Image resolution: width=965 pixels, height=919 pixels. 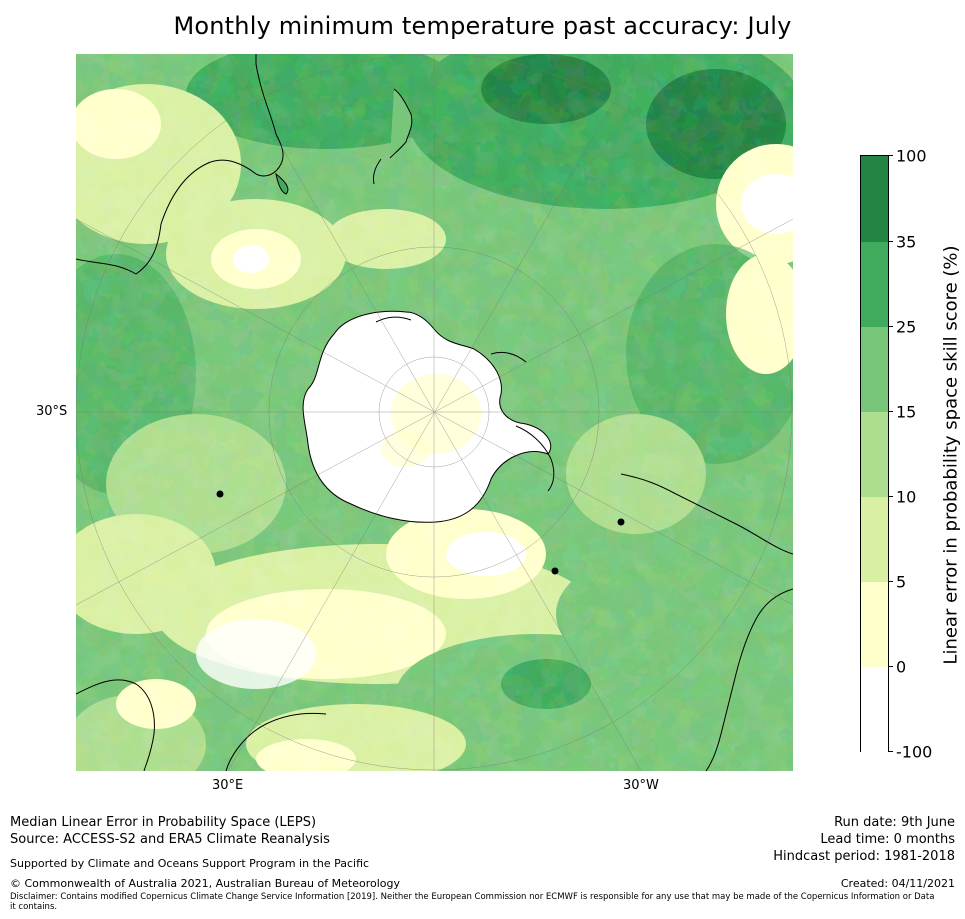 What do you see at coordinates (115, 725) in the screenshot?
I see `coast-africa` at bounding box center [115, 725].